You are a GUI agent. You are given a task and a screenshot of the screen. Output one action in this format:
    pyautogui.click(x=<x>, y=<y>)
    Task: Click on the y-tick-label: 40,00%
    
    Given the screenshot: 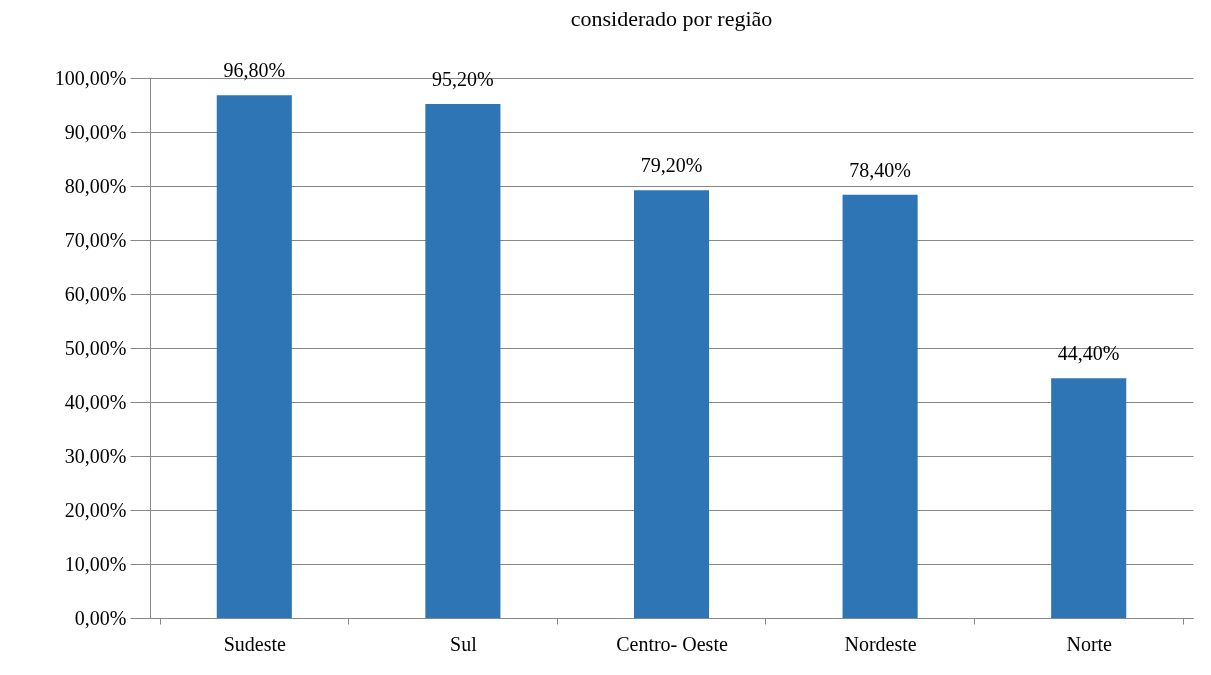 What is the action you would take?
    pyautogui.click(x=95, y=401)
    